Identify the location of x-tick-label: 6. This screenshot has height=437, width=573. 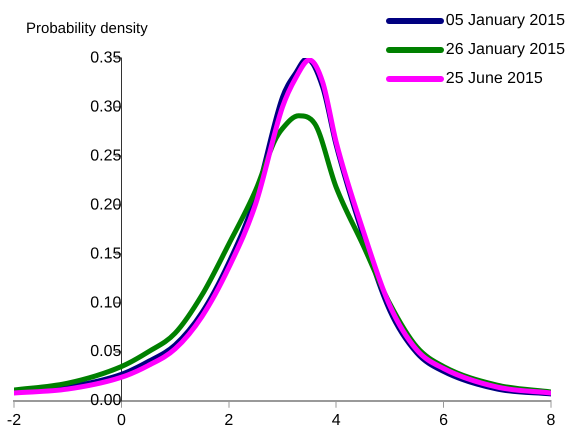
(443, 420).